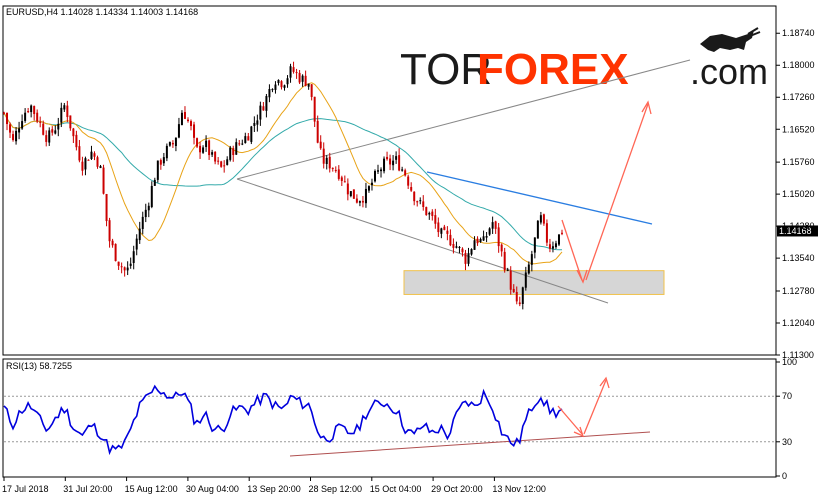  What do you see at coordinates (798, 162) in the screenshot?
I see `price-tick-label: 1.15760` at bounding box center [798, 162].